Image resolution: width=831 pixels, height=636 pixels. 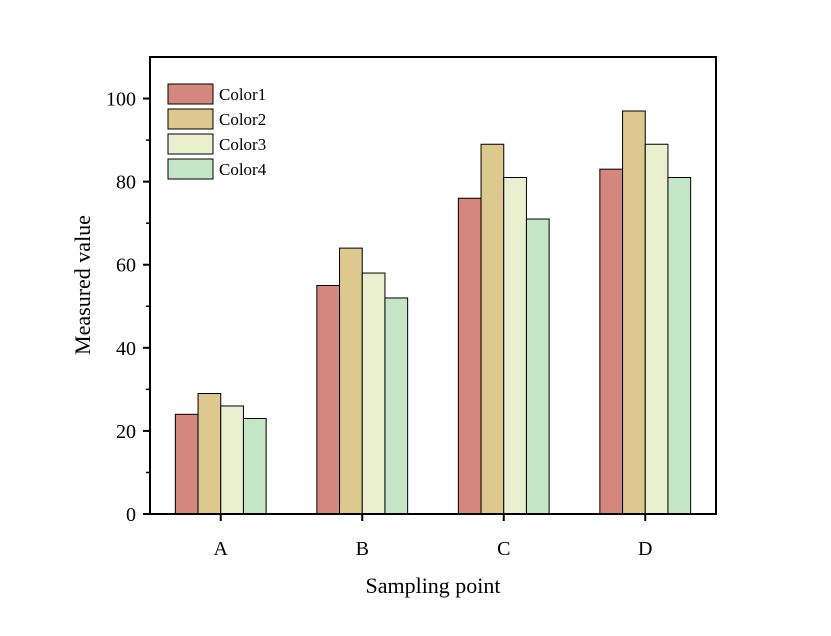 What do you see at coordinates (121, 100) in the screenshot?
I see `y-tick-label: 100` at bounding box center [121, 100].